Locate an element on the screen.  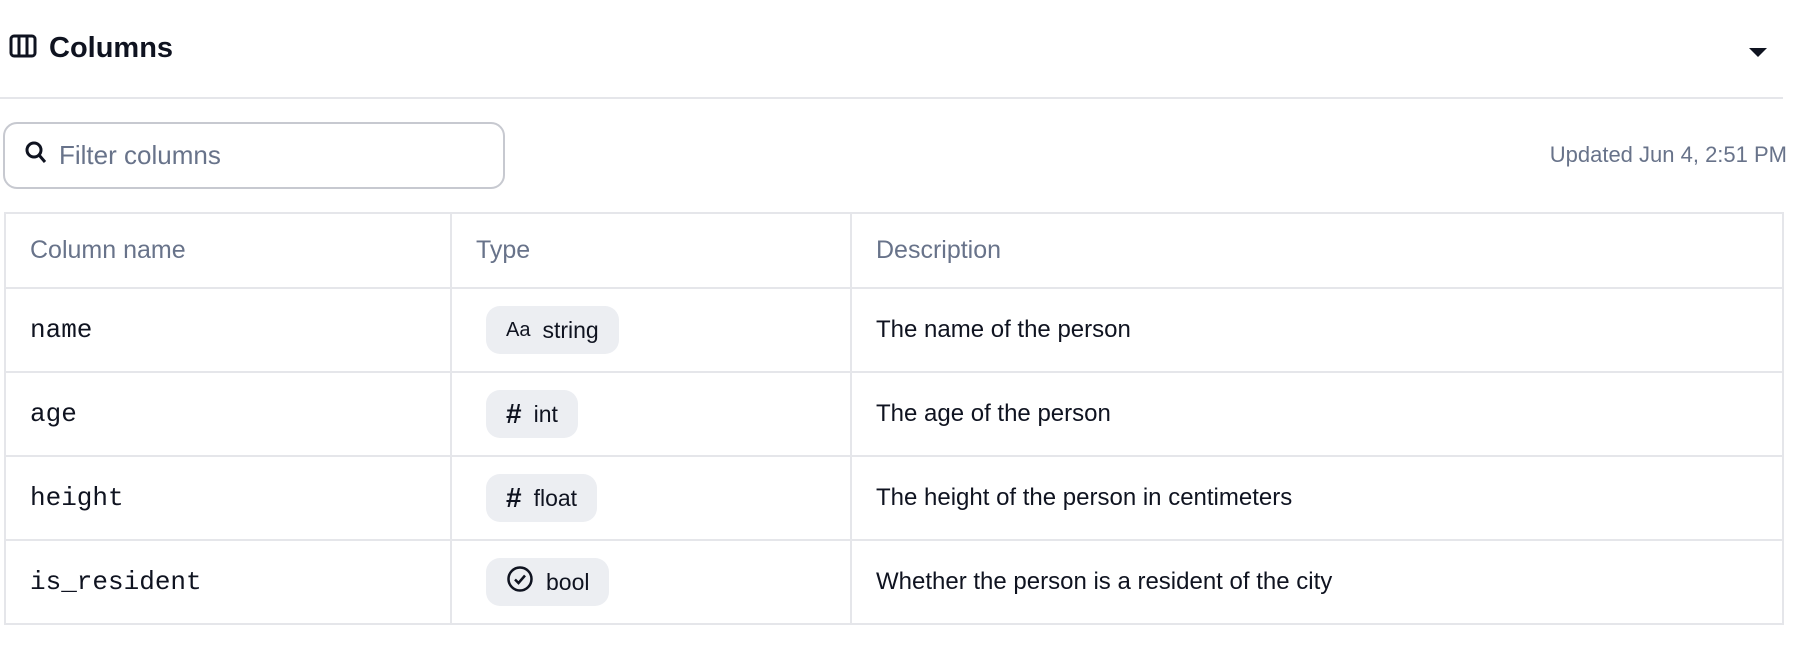
type-badge: bool is located at coordinates (548, 582).